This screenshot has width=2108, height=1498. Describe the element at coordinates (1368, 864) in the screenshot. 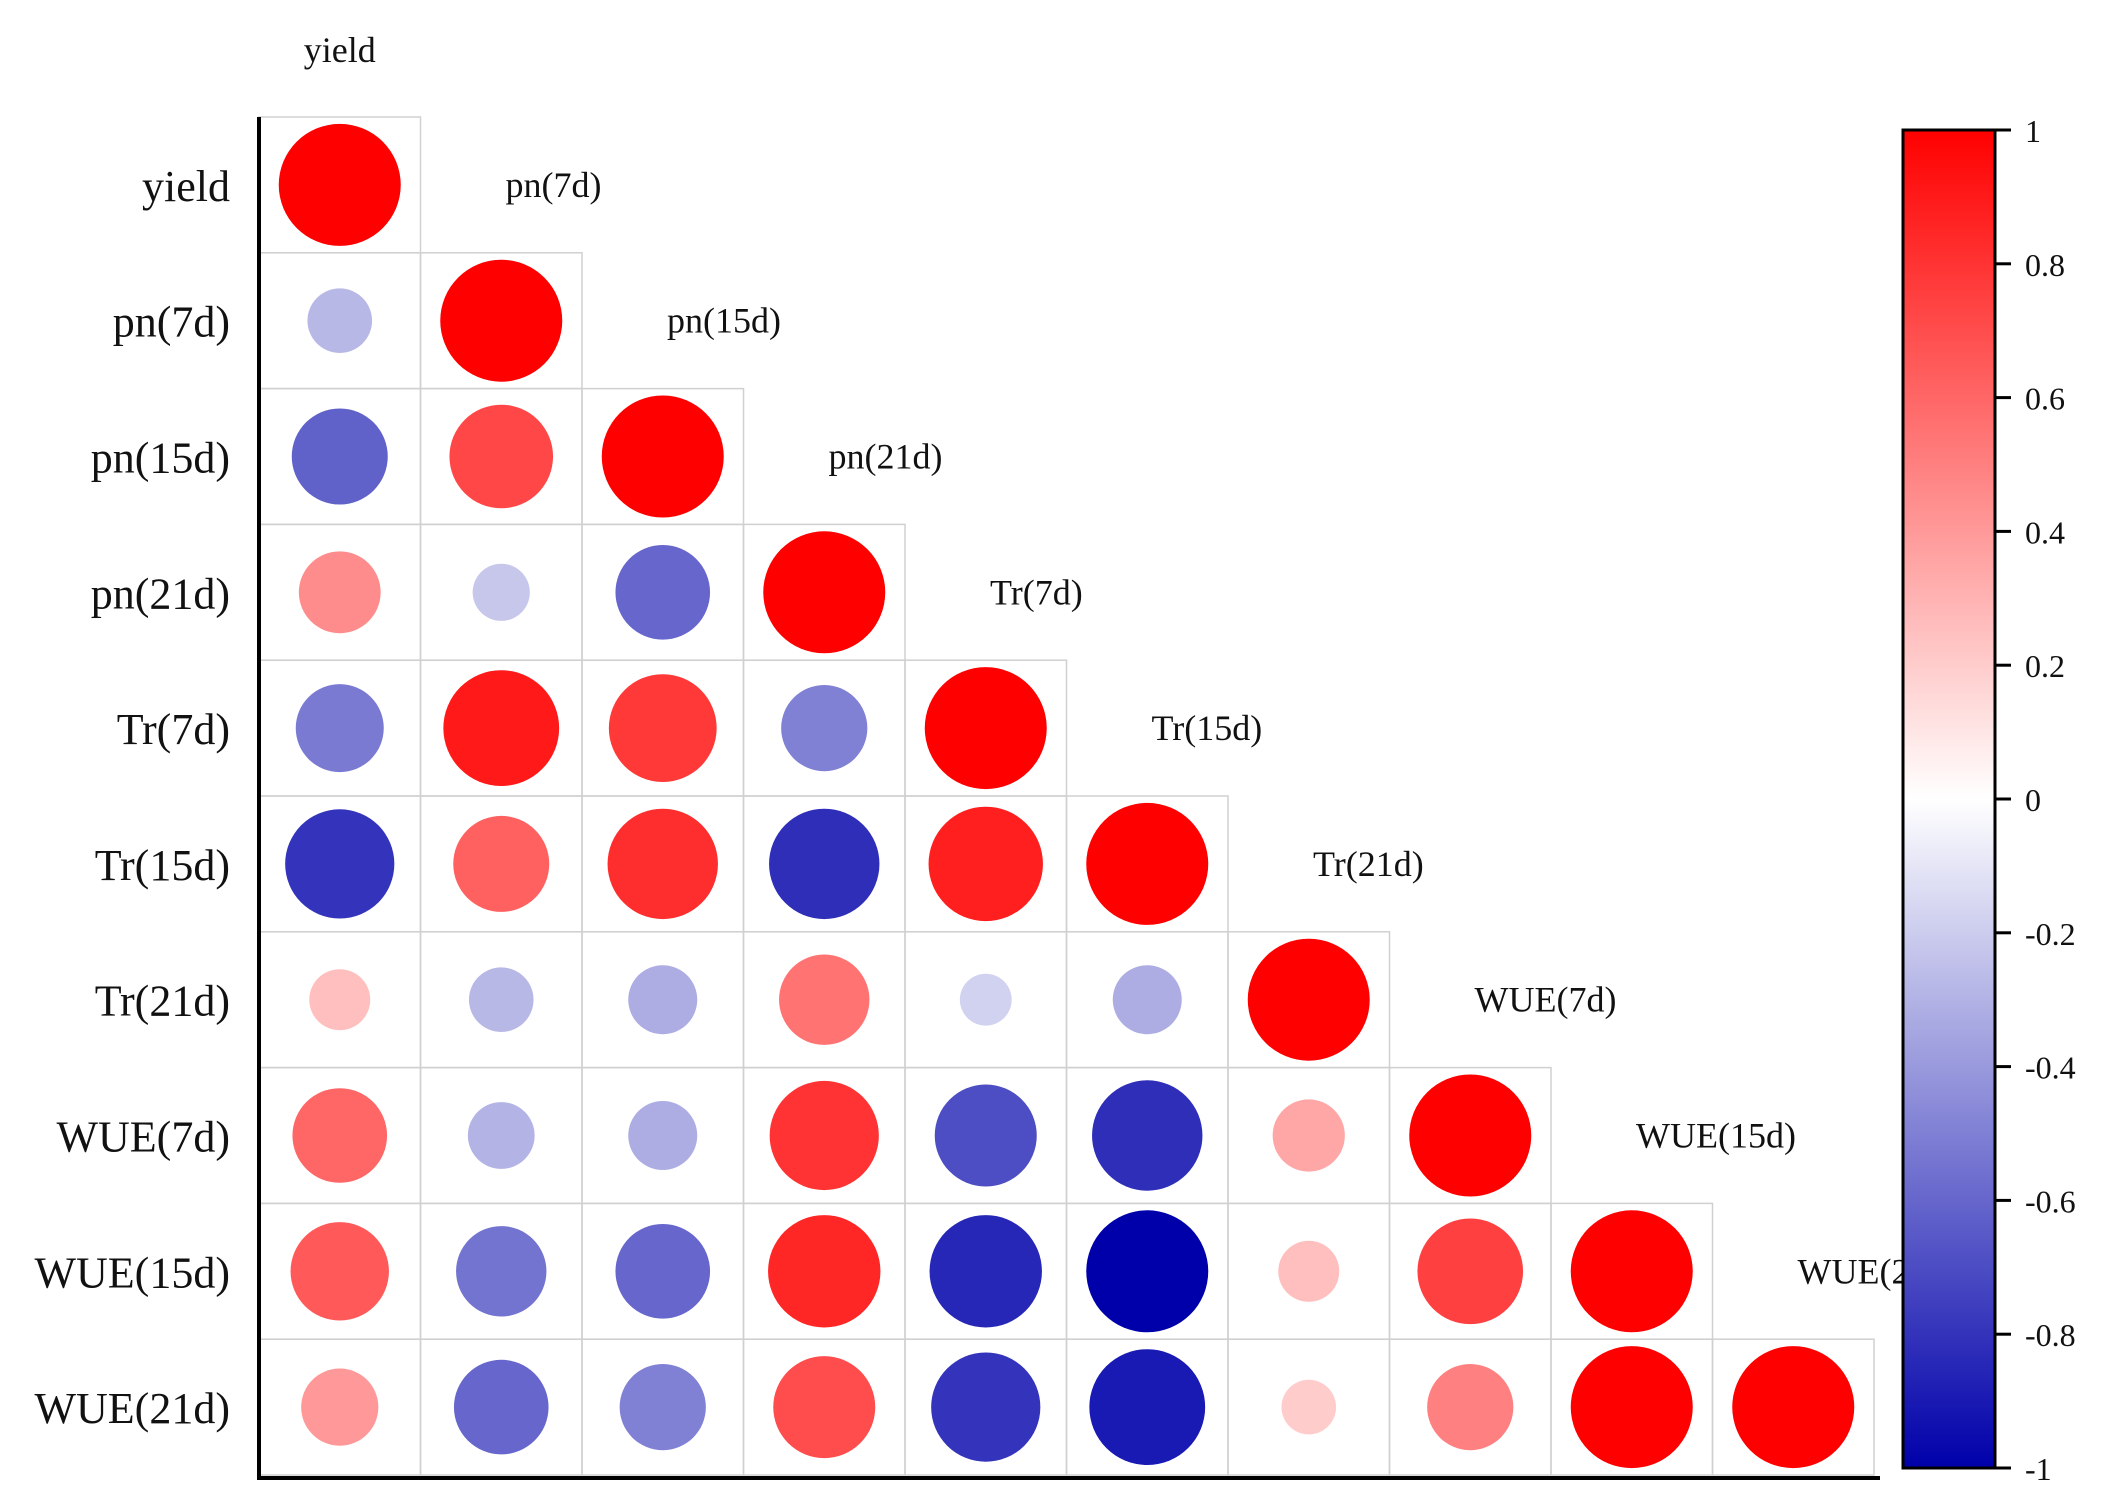

I see `column-label-6: Tr(21d)` at that location.